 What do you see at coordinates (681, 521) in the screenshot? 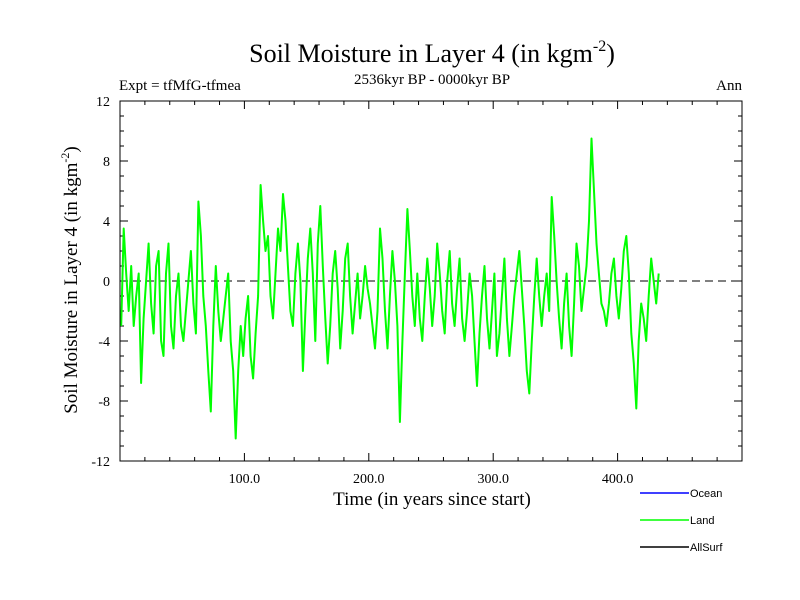
I see `legend: Ocean Land AllSurf` at bounding box center [681, 521].